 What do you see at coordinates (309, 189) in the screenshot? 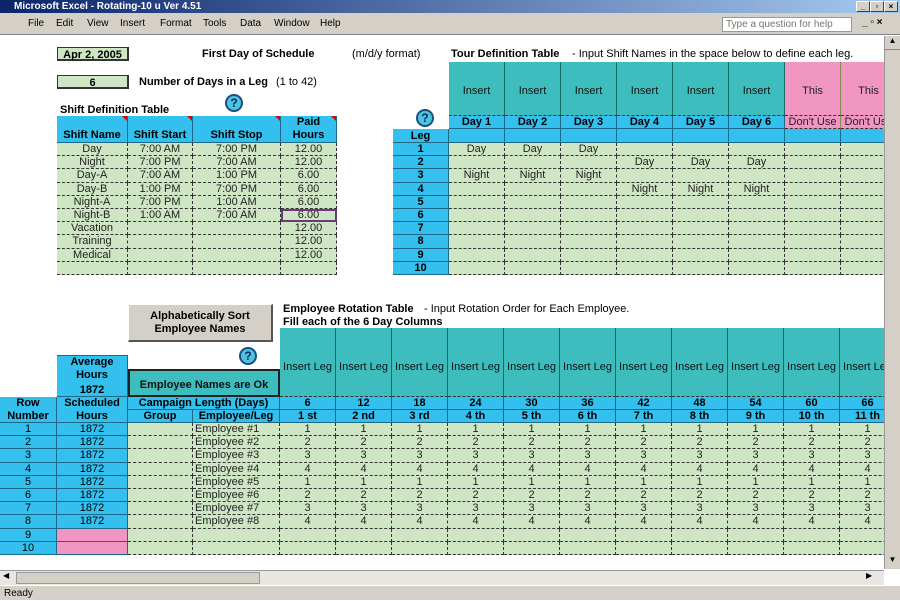
I see `shift-cell: 6.00` at bounding box center [309, 189].